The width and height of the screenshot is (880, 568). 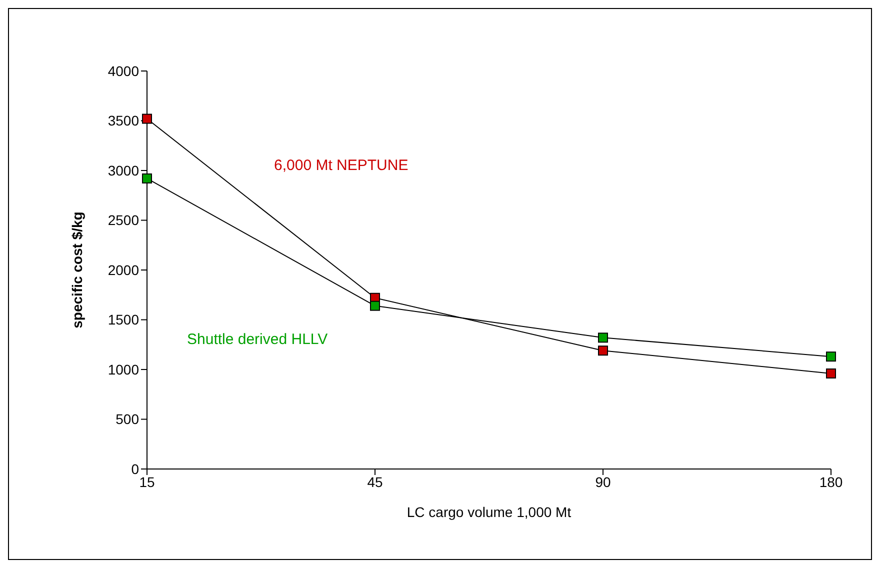 I want to click on y-tick-label: 2500, so click(x=124, y=220).